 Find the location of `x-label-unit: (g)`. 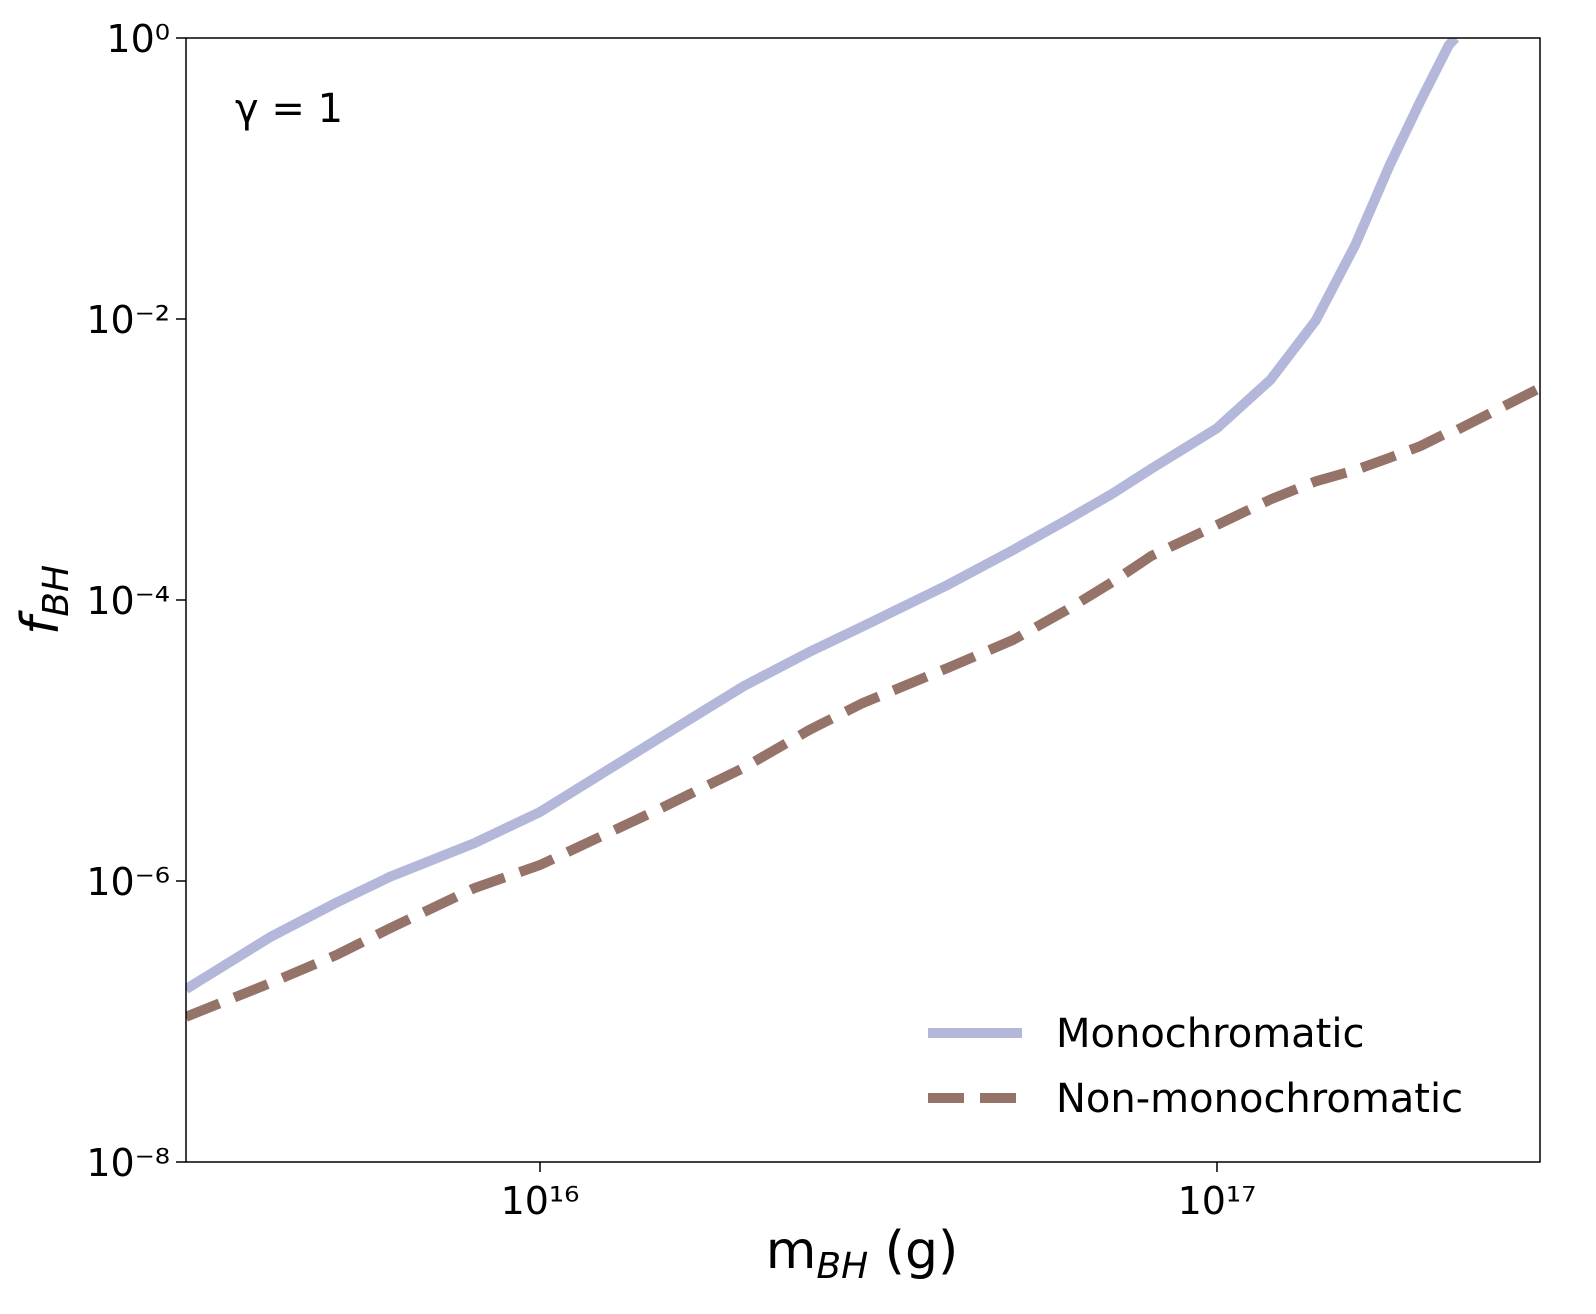

x-label-unit: (g) is located at coordinates (913, 1251).